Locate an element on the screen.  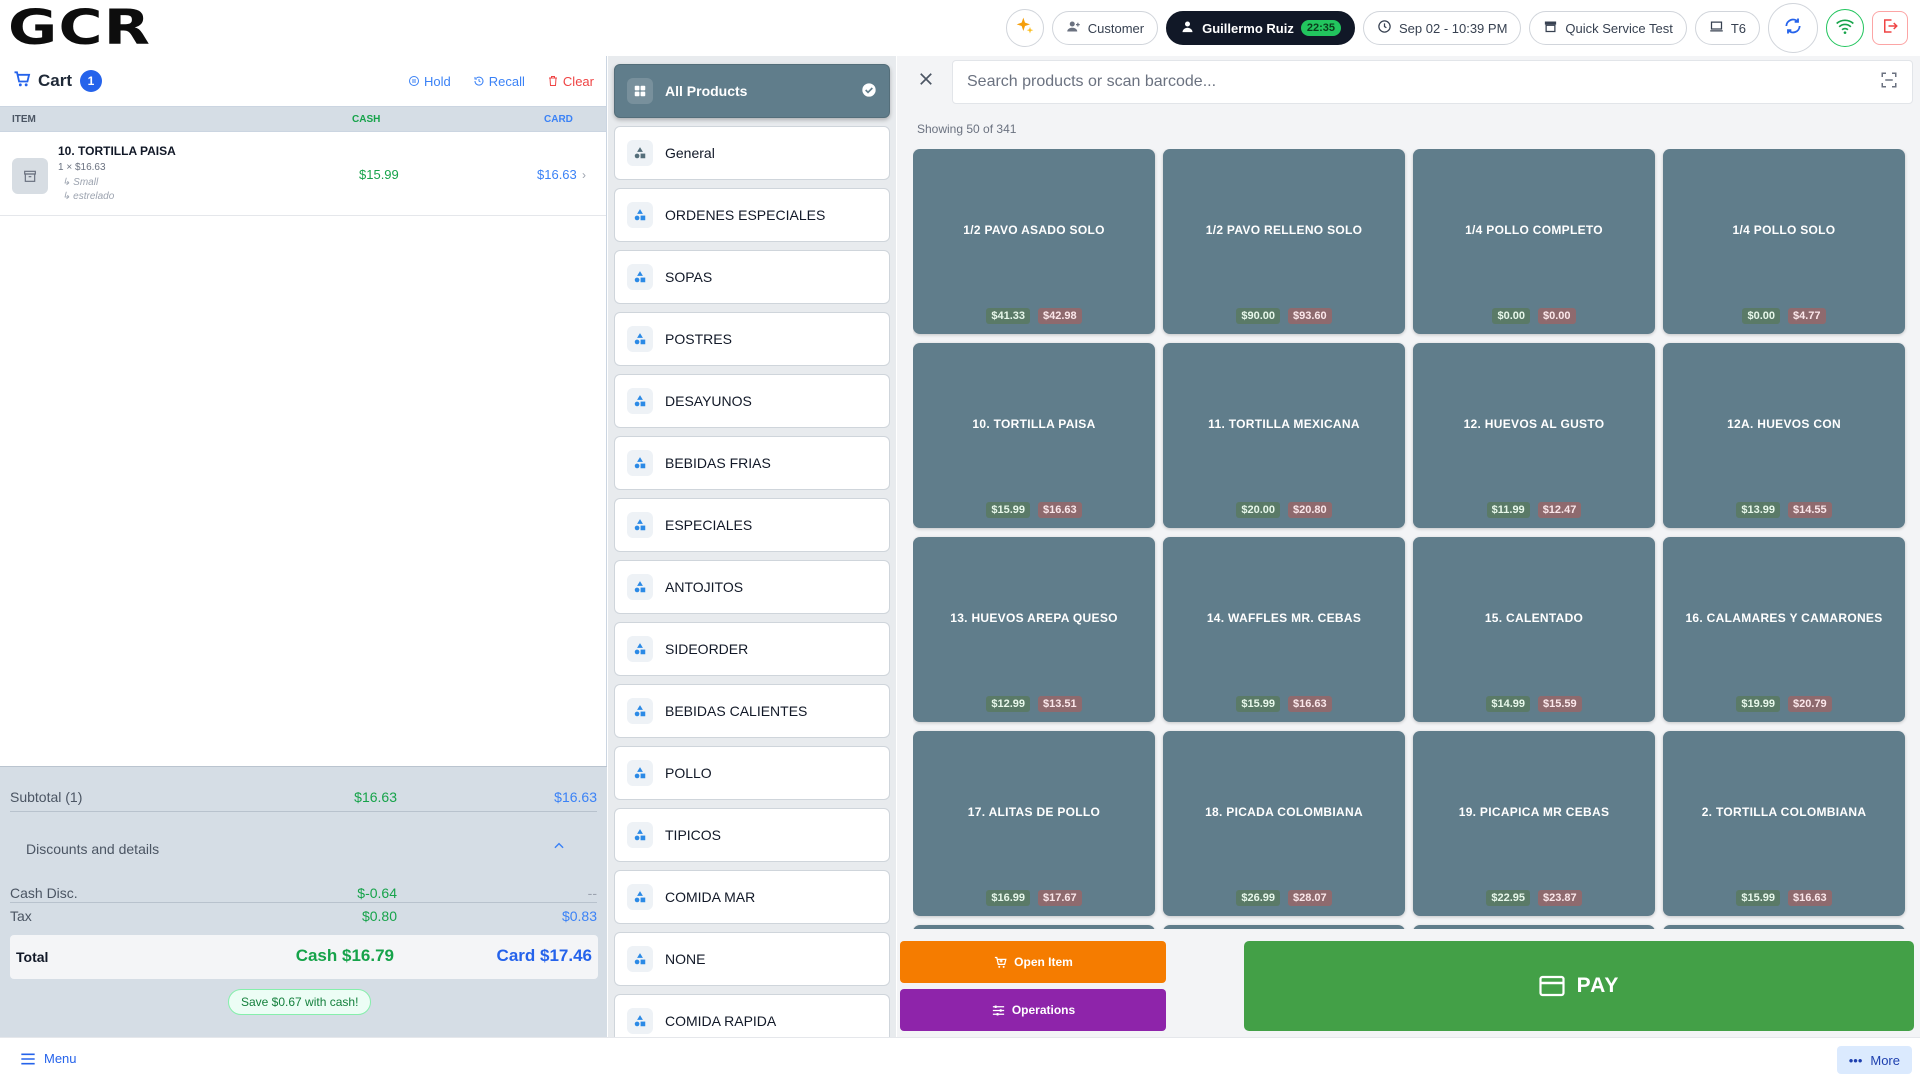
product-cash-price: $90.00 is located at coordinates (1258, 316).